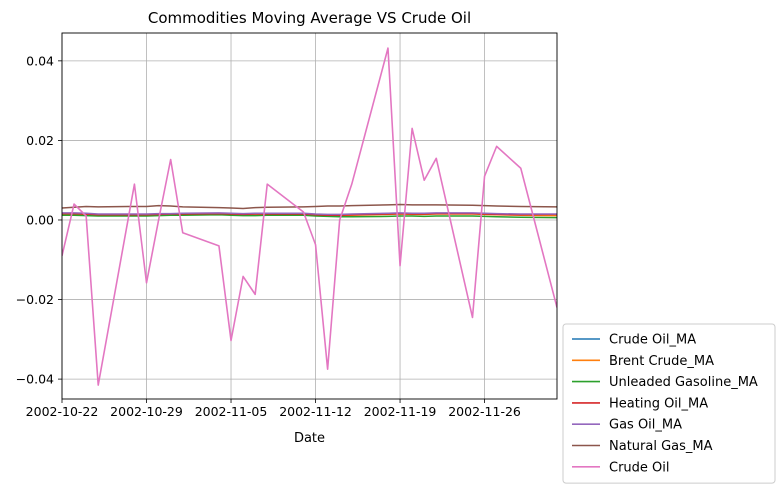 The width and height of the screenshot is (783, 487). What do you see at coordinates (315, 411) in the screenshot?
I see `x-tick-label: 2002-11-12` at bounding box center [315, 411].